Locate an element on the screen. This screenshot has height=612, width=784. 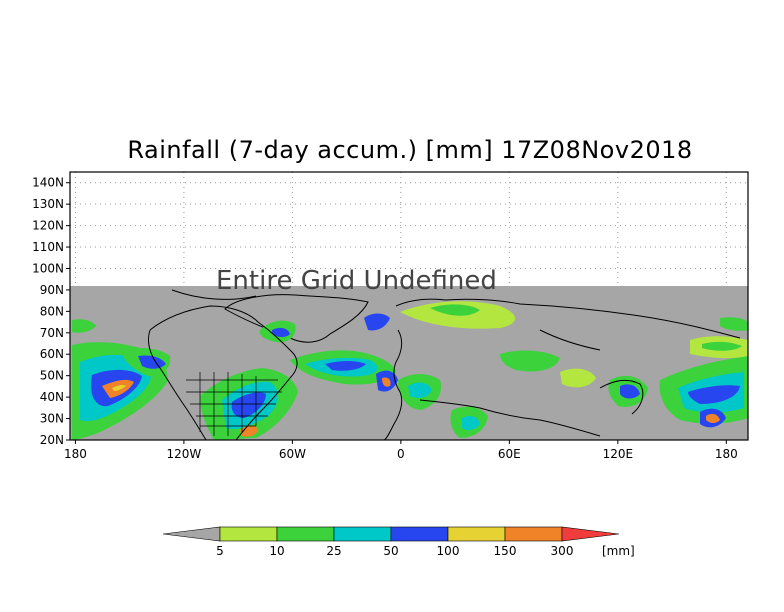
colorbar-under-triangle is located at coordinates (191, 534).